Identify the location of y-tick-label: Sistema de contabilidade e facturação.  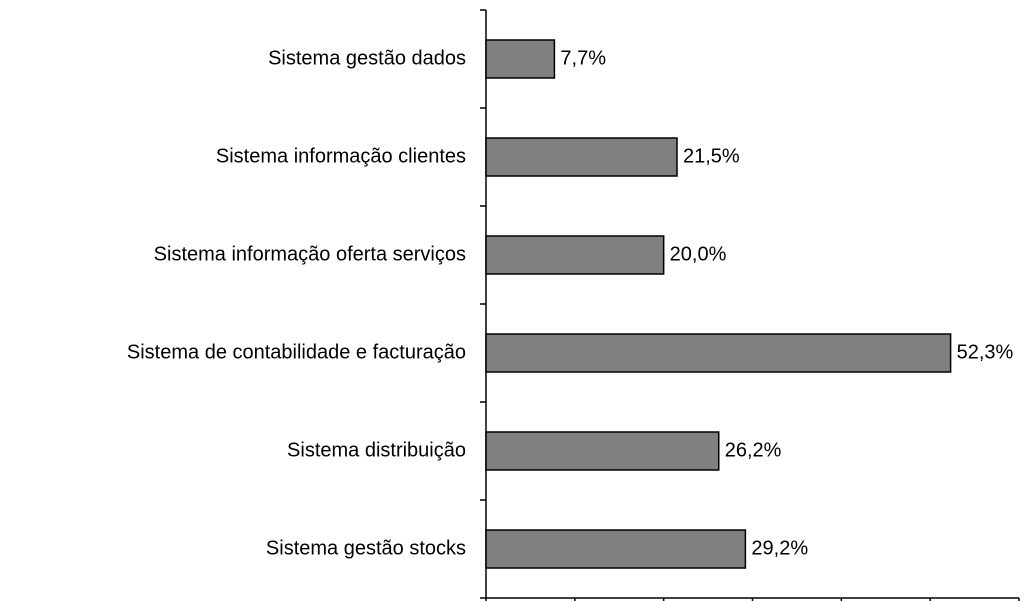
(296, 352).